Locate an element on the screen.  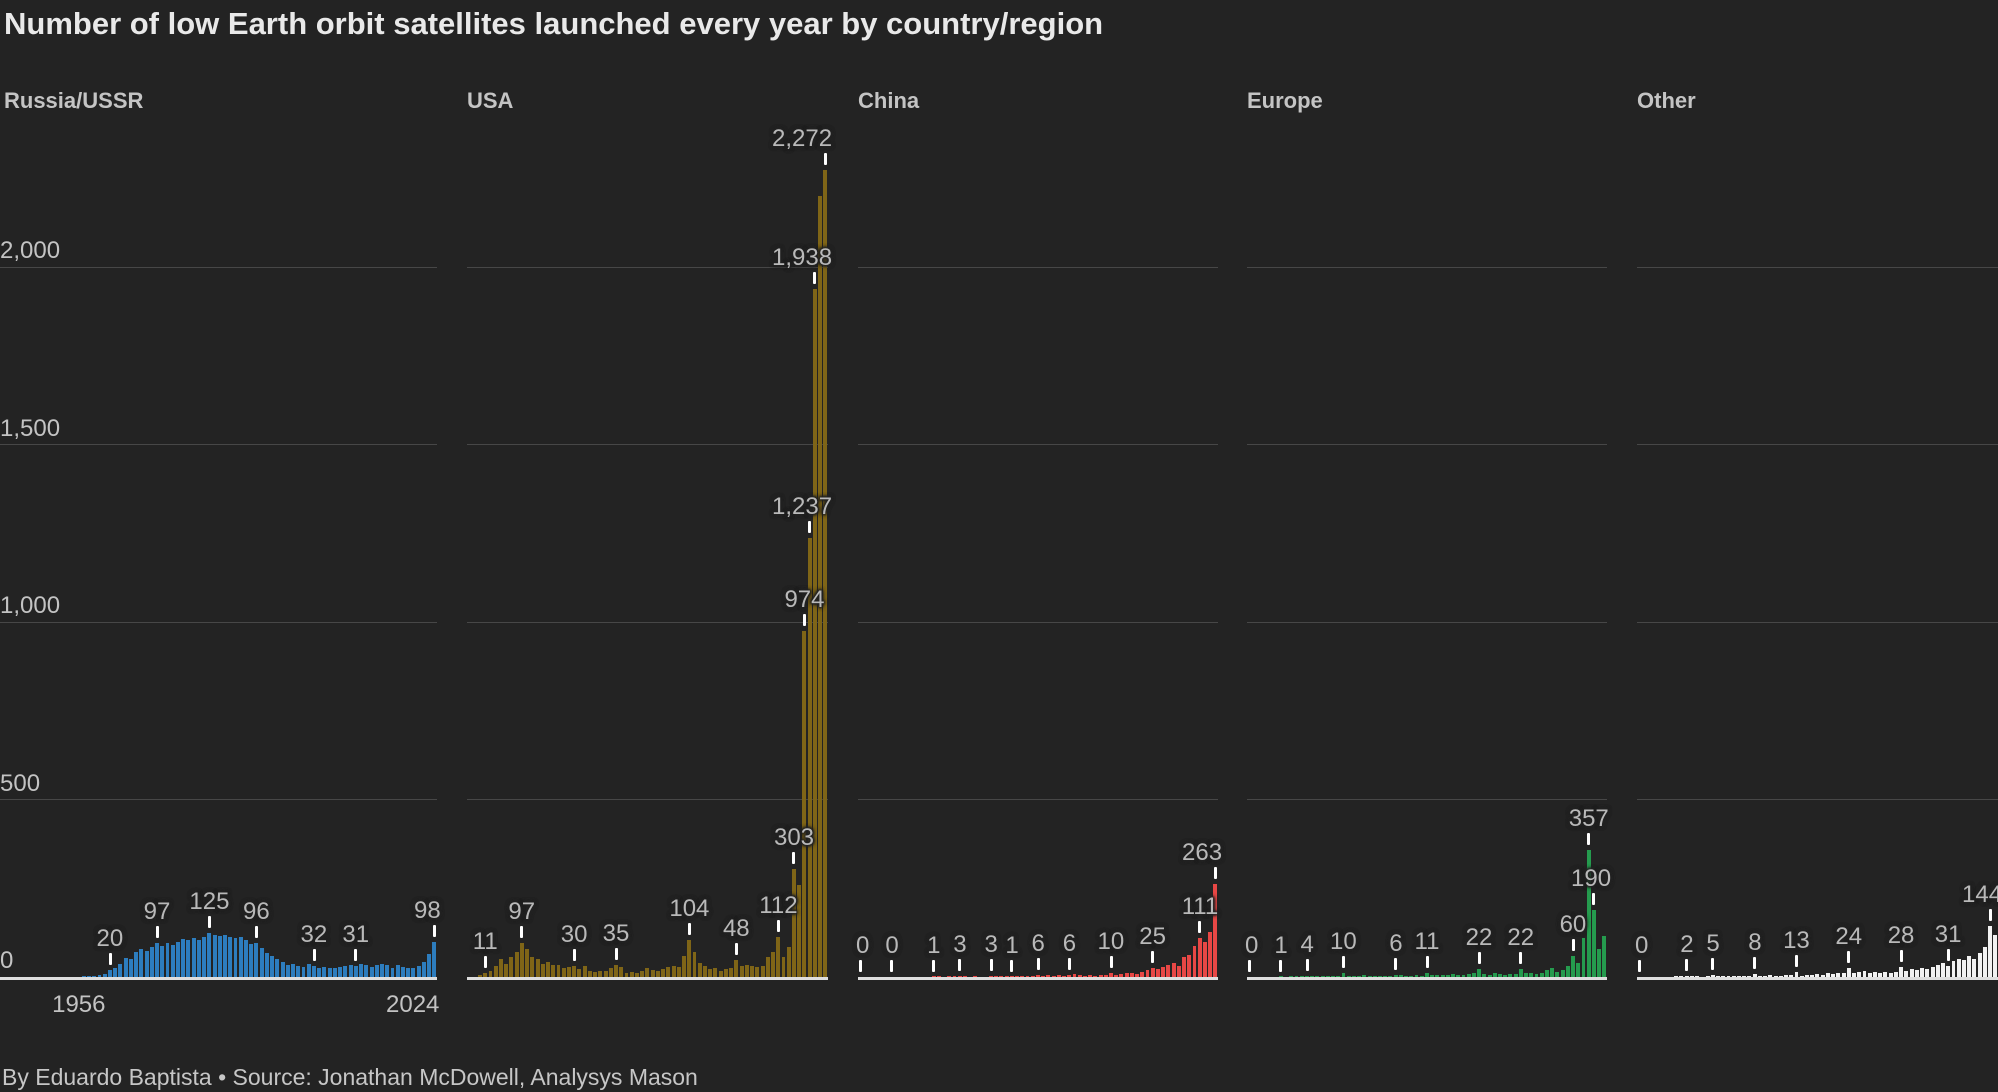
bar-russia-ussr-1972 is located at coordinates (162, 961).